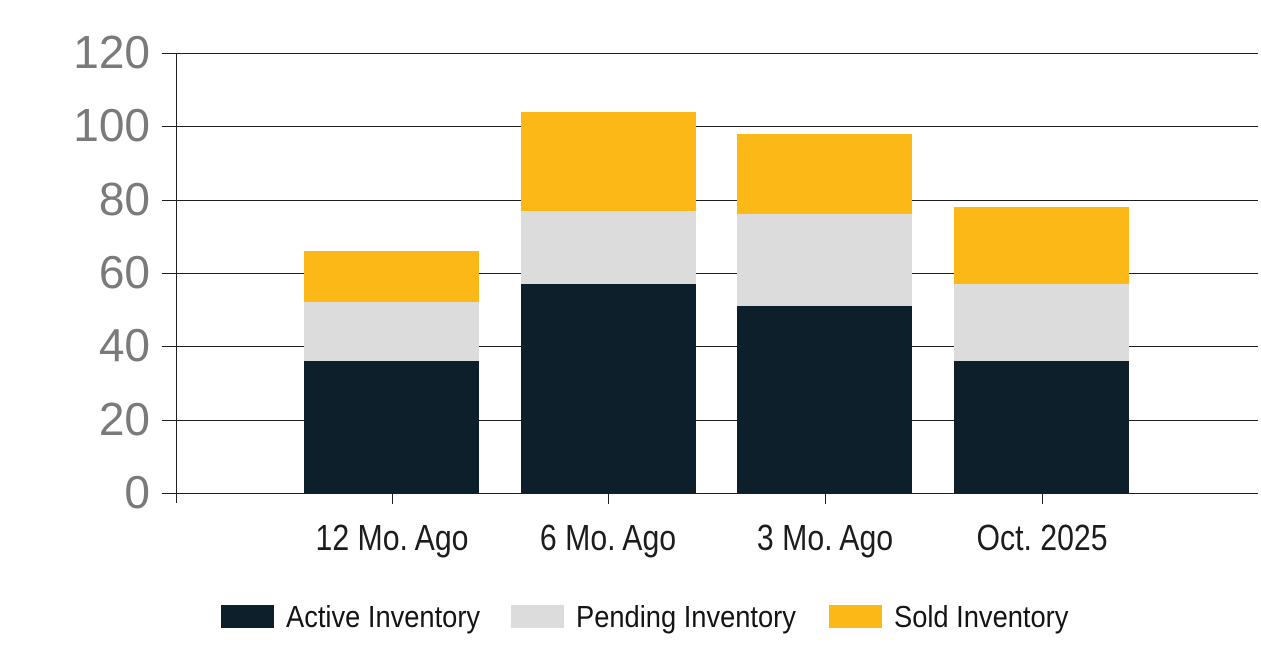  Describe the element at coordinates (124, 198) in the screenshot. I see `y-tick-label: 80` at that location.